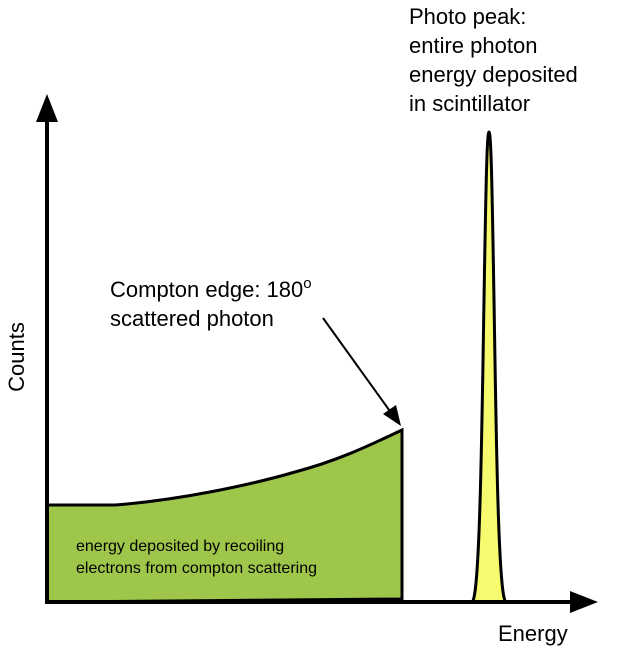  Describe the element at coordinates (533, 633) in the screenshot. I see `x-axis-label: Energy` at that location.